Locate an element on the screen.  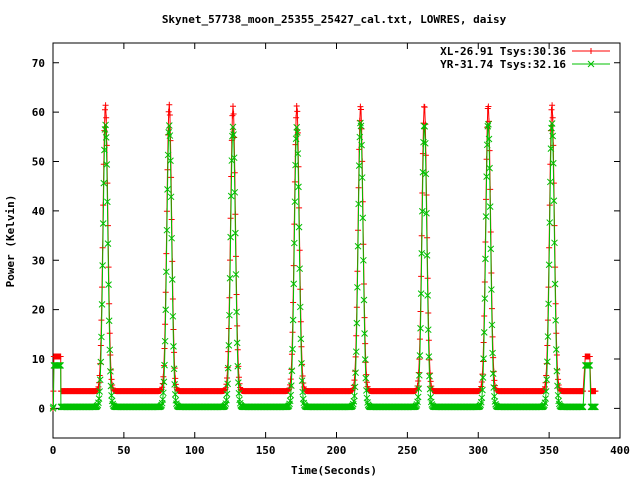
y-tick-label: 0 is located at coordinates (41, 408).